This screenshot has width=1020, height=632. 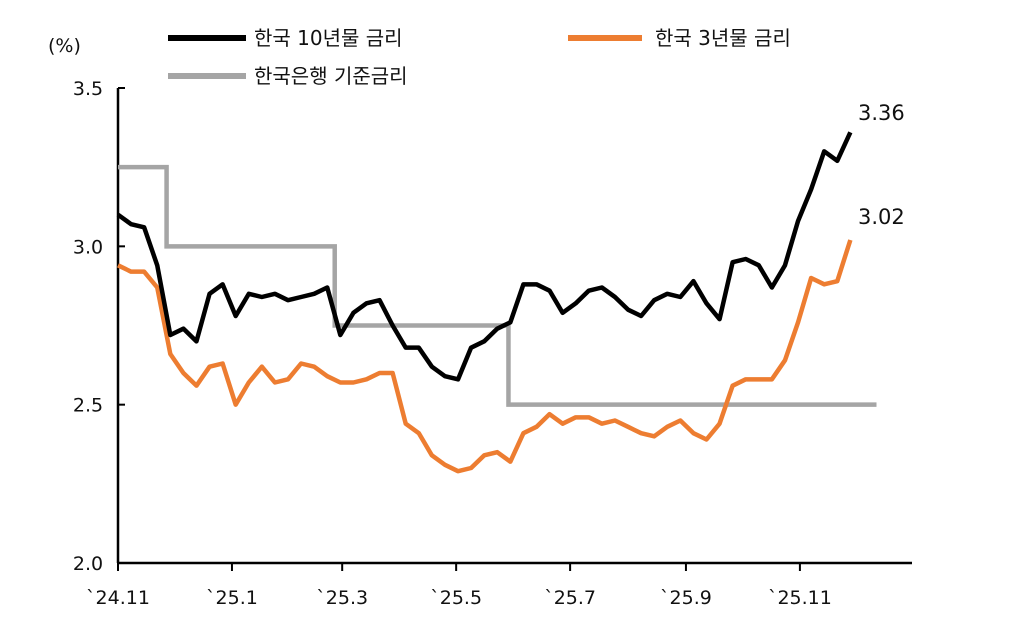 I want to click on x-tick-label: `25.3, so click(x=342, y=598).